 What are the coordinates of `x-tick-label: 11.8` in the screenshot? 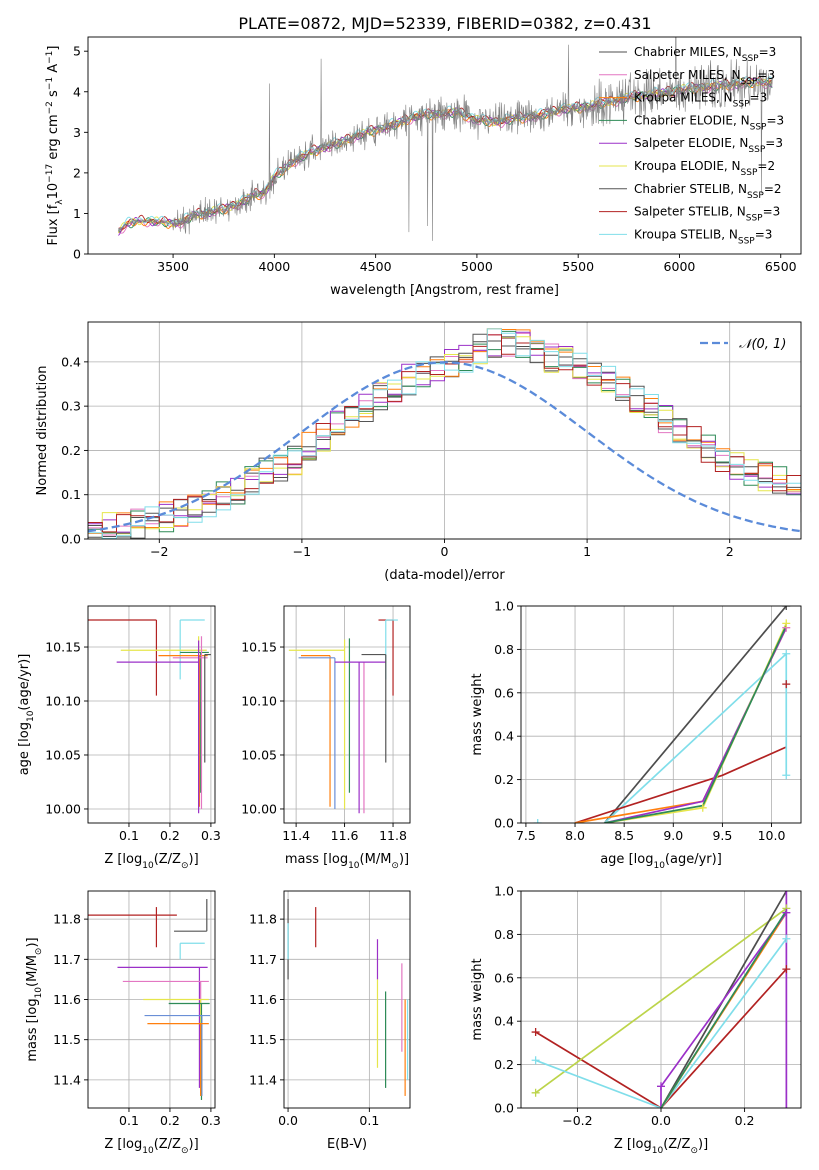 It's located at (393, 835).